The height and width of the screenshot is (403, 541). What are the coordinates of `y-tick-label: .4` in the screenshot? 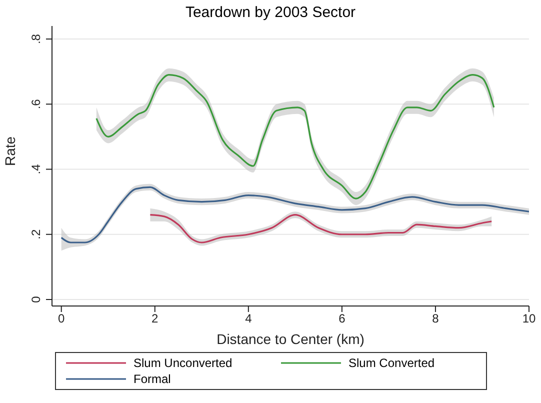 It's located at (36, 169).